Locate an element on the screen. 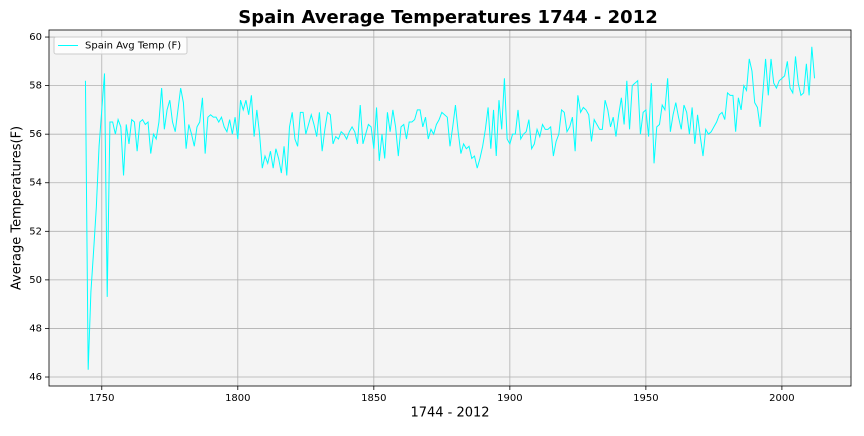 This screenshot has height=436, width=864. y-tick-label: 54 is located at coordinates (35, 183).